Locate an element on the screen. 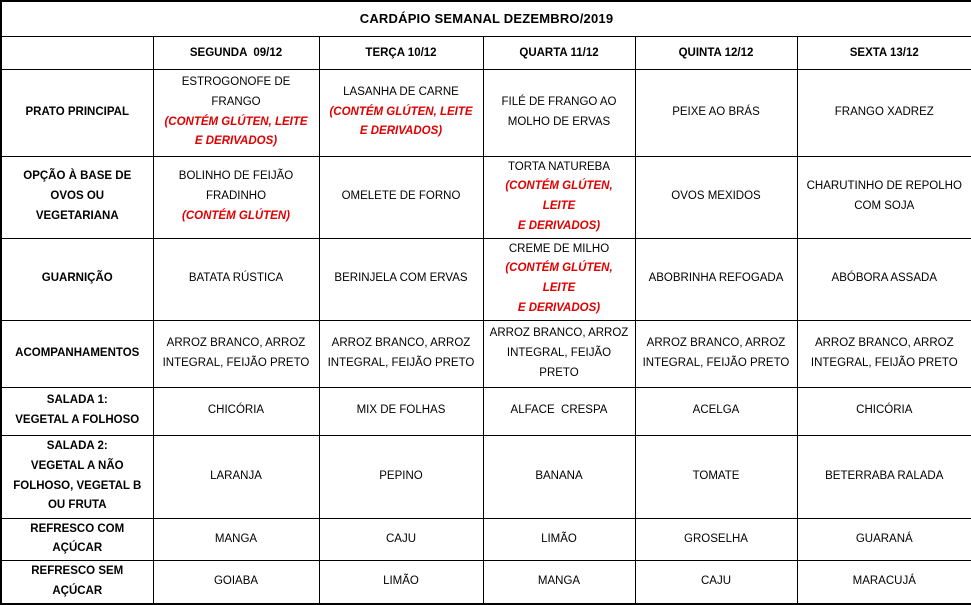 This screenshot has width=971, height=605. dish-name: ALFACE CRESPA is located at coordinates (559, 410).